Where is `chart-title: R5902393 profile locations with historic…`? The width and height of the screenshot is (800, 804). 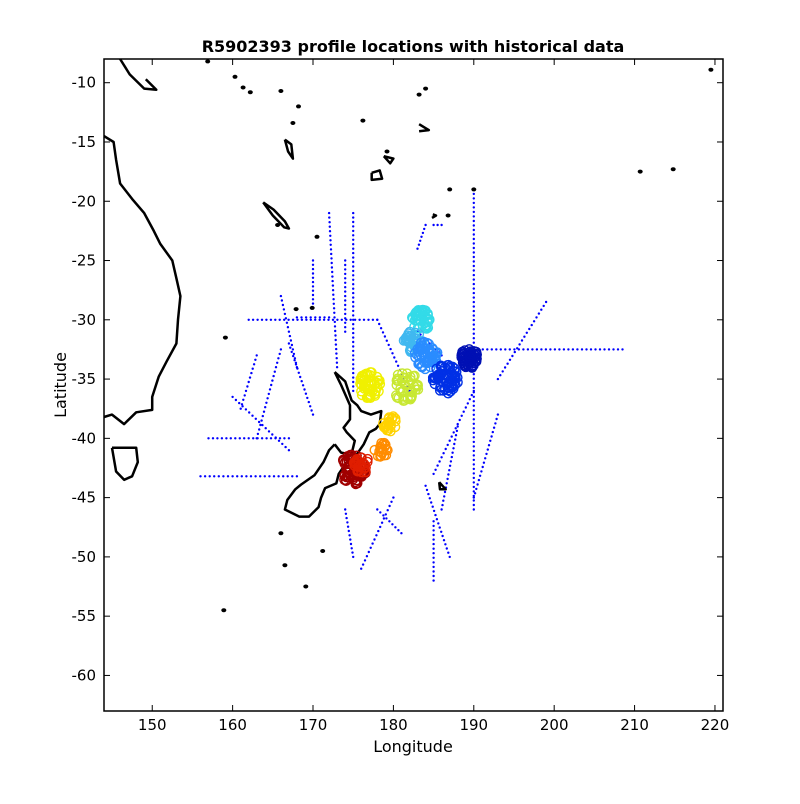
chart-title: R5902393 profile locations with historic… is located at coordinates (413, 46).